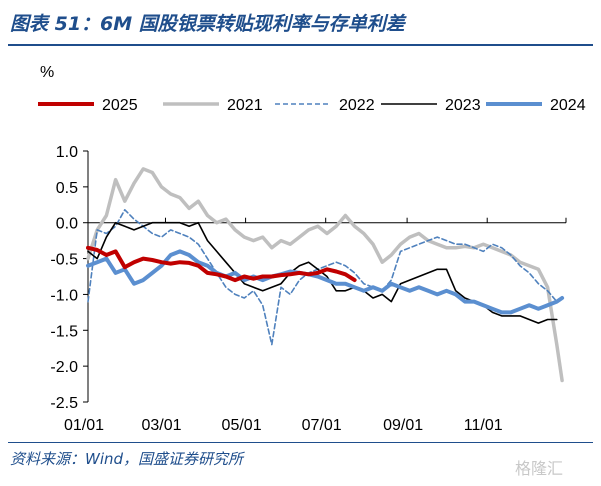 The height and width of the screenshot is (486, 601). I want to click on y-tick-label: 0.0, so click(67, 224).